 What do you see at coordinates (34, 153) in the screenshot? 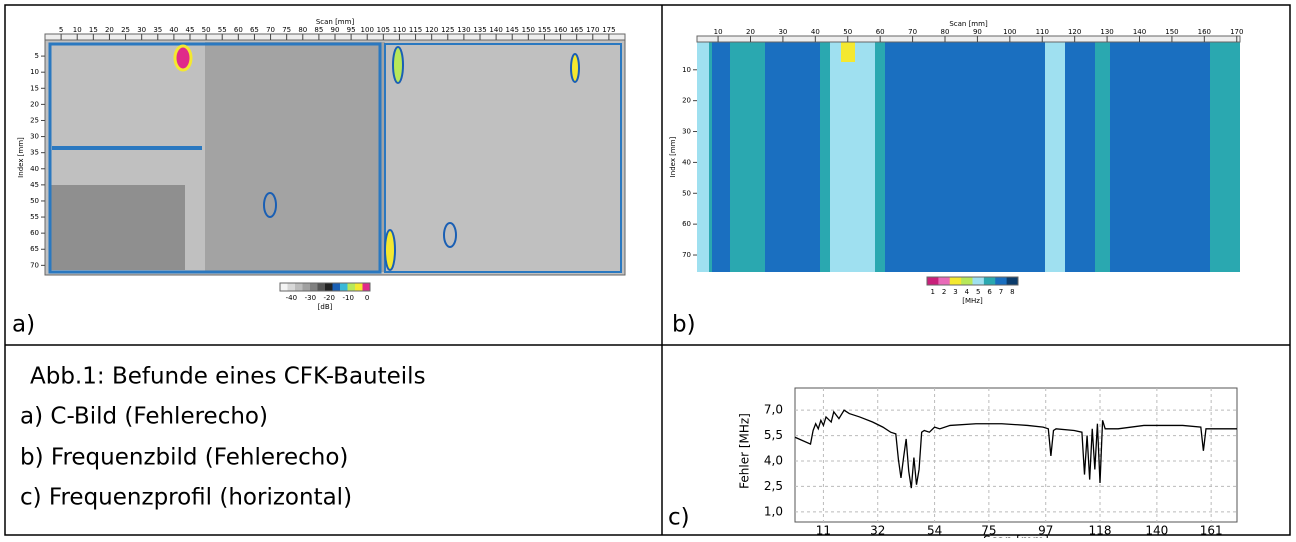
I see `y-tick-label: 35` at bounding box center [34, 153].